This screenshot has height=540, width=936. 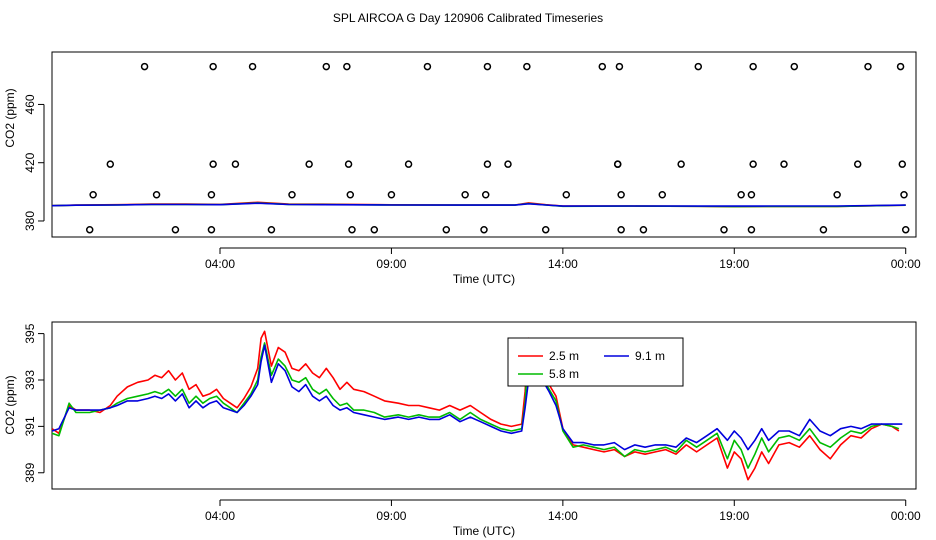 What do you see at coordinates (30, 104) in the screenshot?
I see `y-tick-label: 460` at bounding box center [30, 104].